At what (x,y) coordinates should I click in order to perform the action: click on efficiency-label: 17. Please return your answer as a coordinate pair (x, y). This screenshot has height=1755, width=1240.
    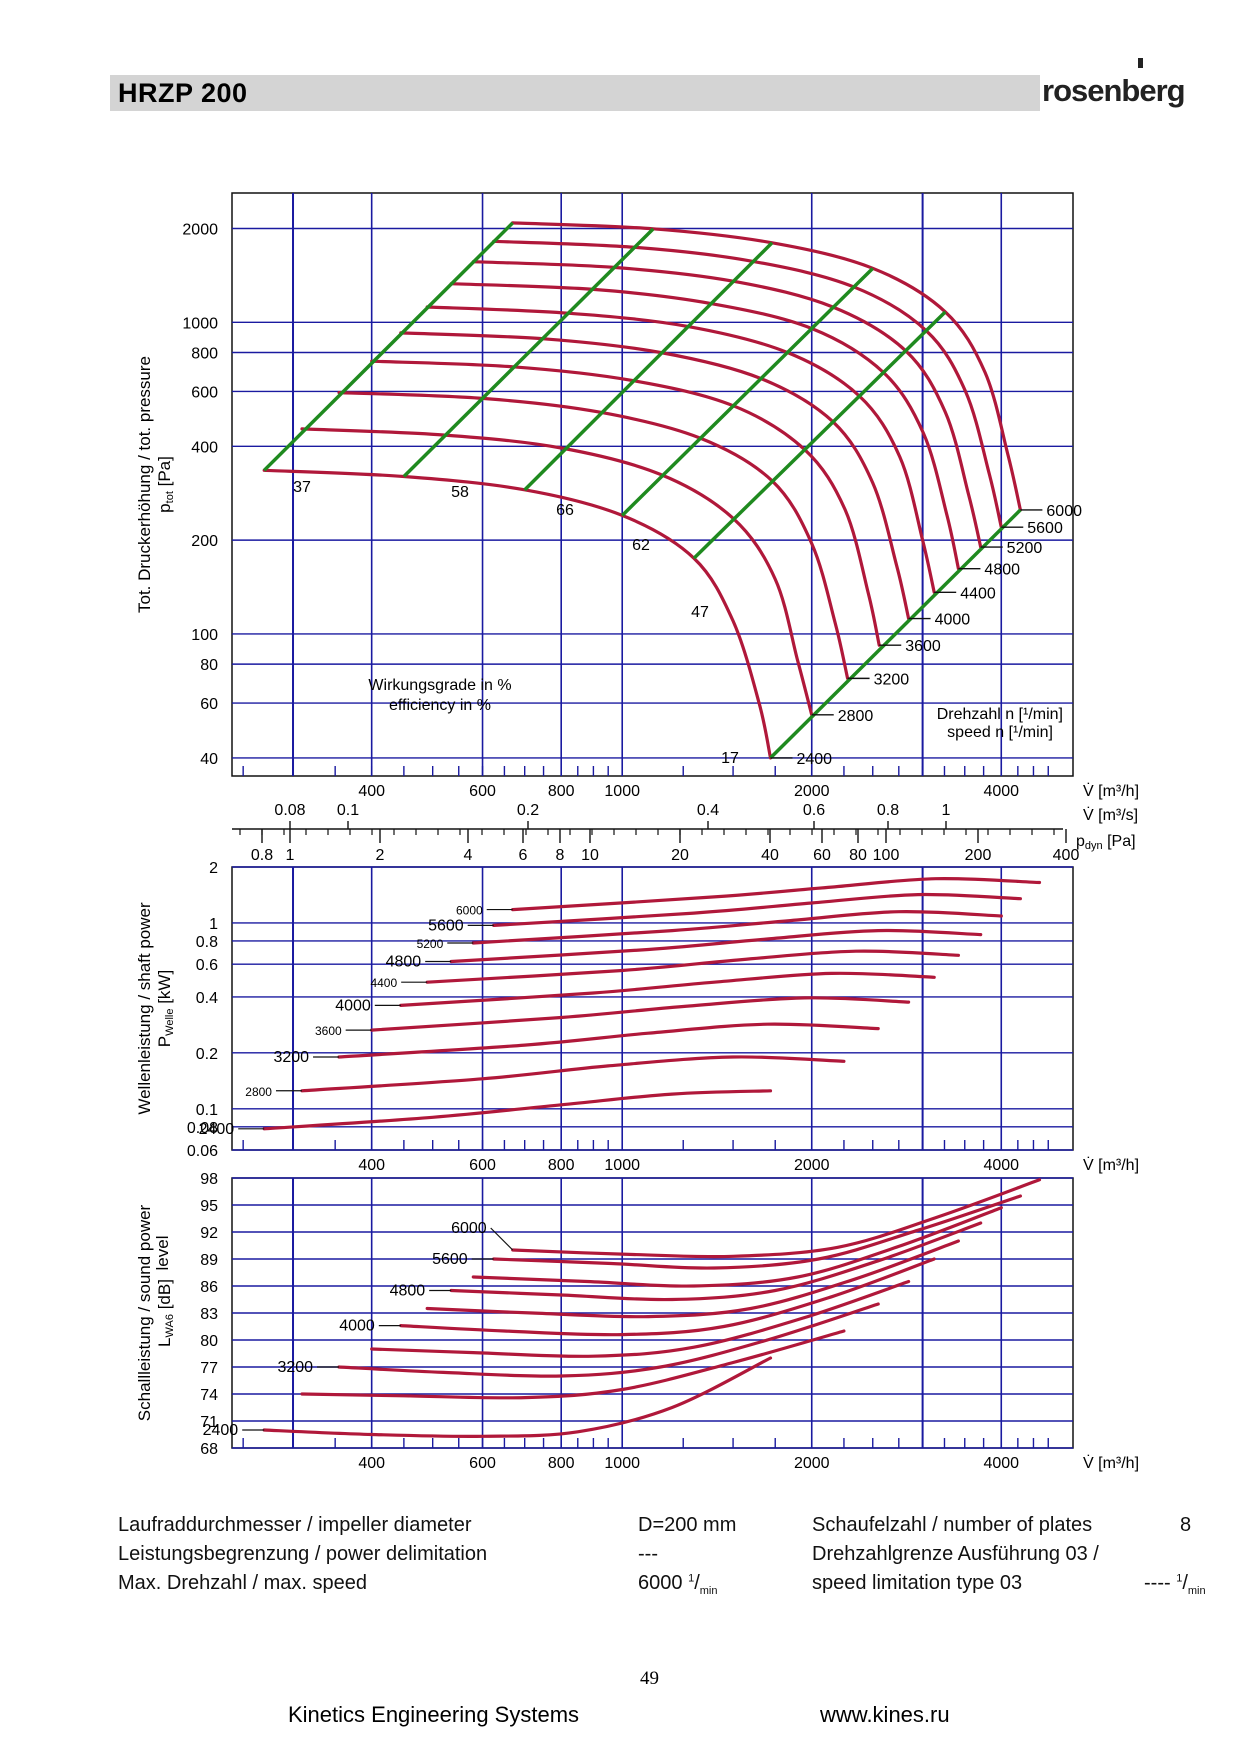
    Looking at the image, I should click on (730, 758).